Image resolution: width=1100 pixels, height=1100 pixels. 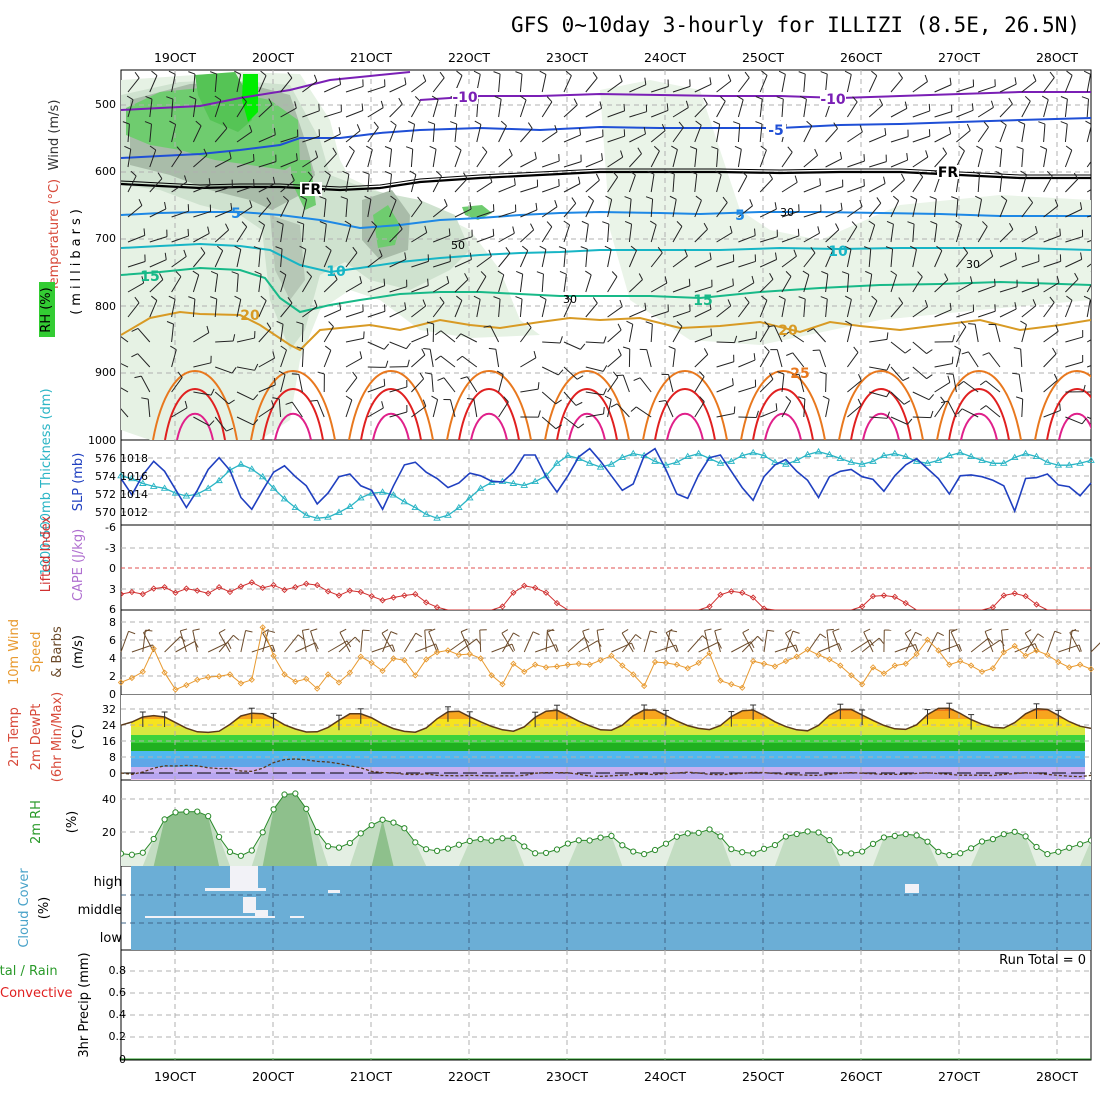 What do you see at coordinates (134, 494) in the screenshot?
I see `slp-tick: 1014` at bounding box center [134, 494].